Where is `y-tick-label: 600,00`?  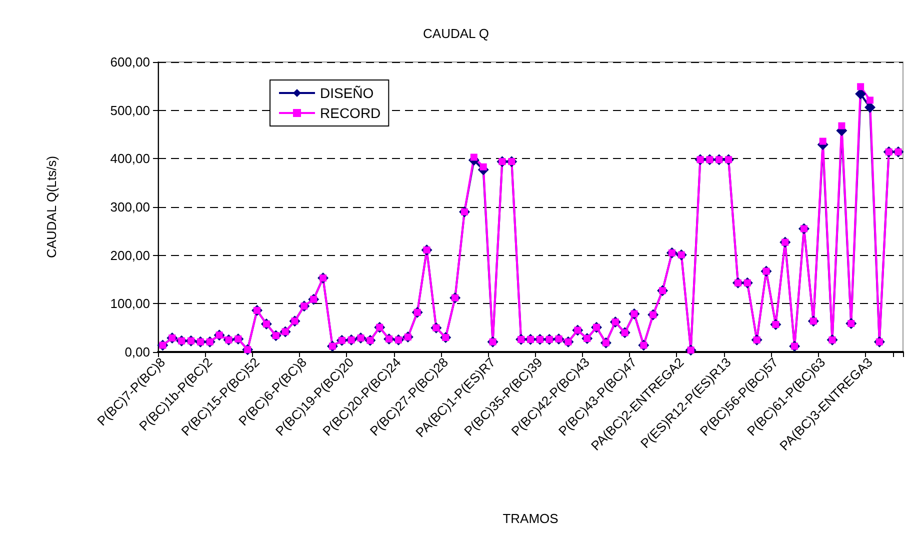
y-tick-label: 600,00 is located at coordinates (130, 62).